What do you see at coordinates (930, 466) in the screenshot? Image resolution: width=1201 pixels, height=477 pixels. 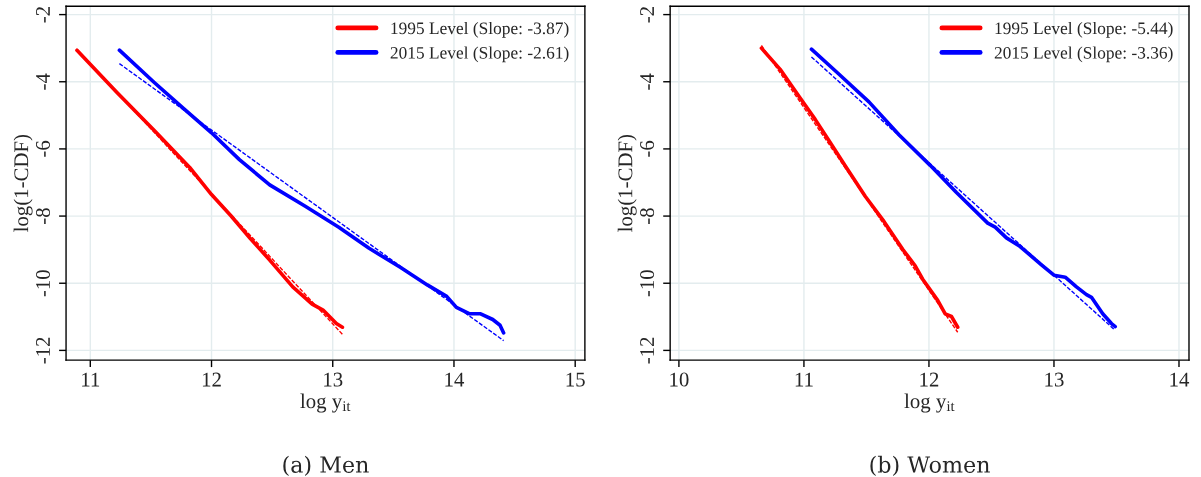 I see `text: (b) Women` at bounding box center [930, 466].